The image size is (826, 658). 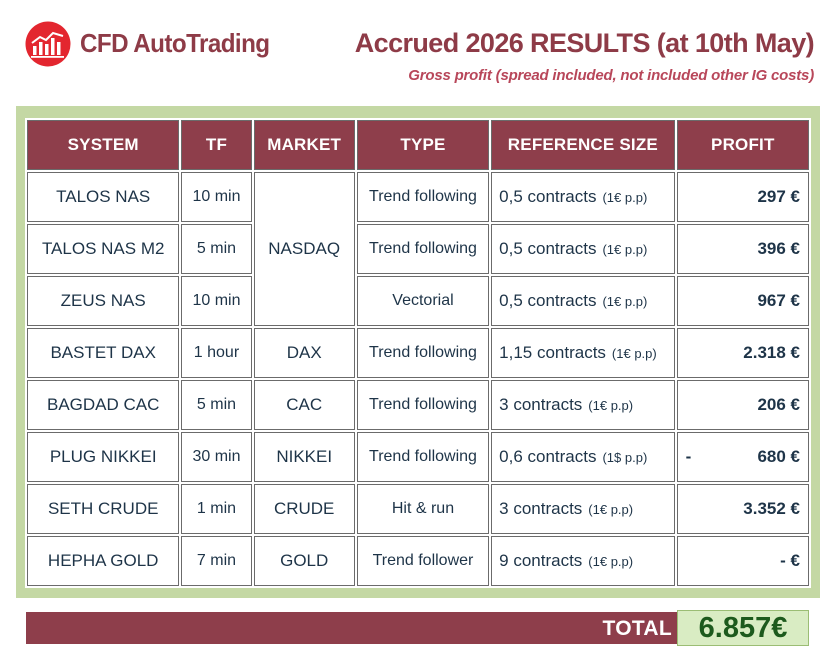 I want to click on system-cell: TALOS NAS, so click(x=103, y=197).